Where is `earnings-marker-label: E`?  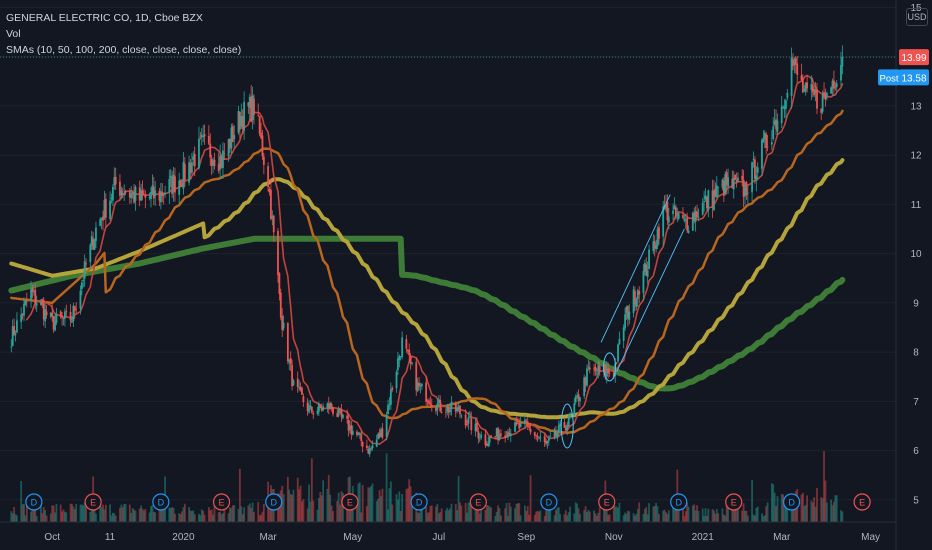 earnings-marker-label: E is located at coordinates (607, 503).